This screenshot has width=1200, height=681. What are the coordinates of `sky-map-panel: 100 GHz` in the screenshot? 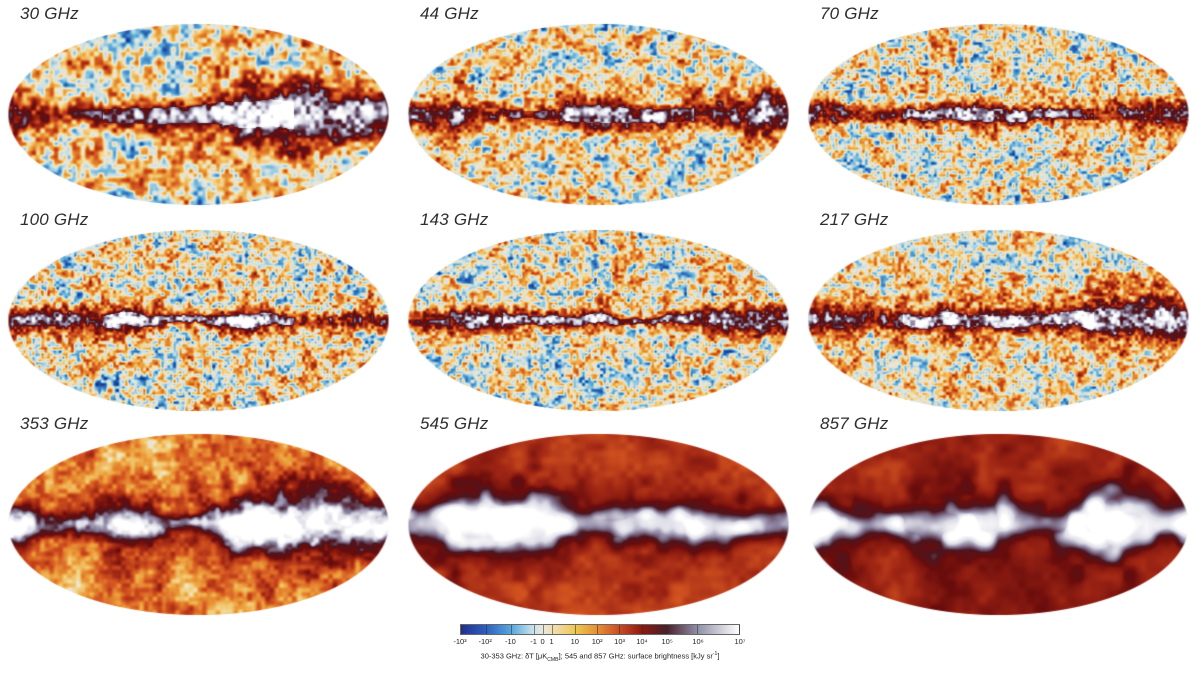 It's located at (202, 313).